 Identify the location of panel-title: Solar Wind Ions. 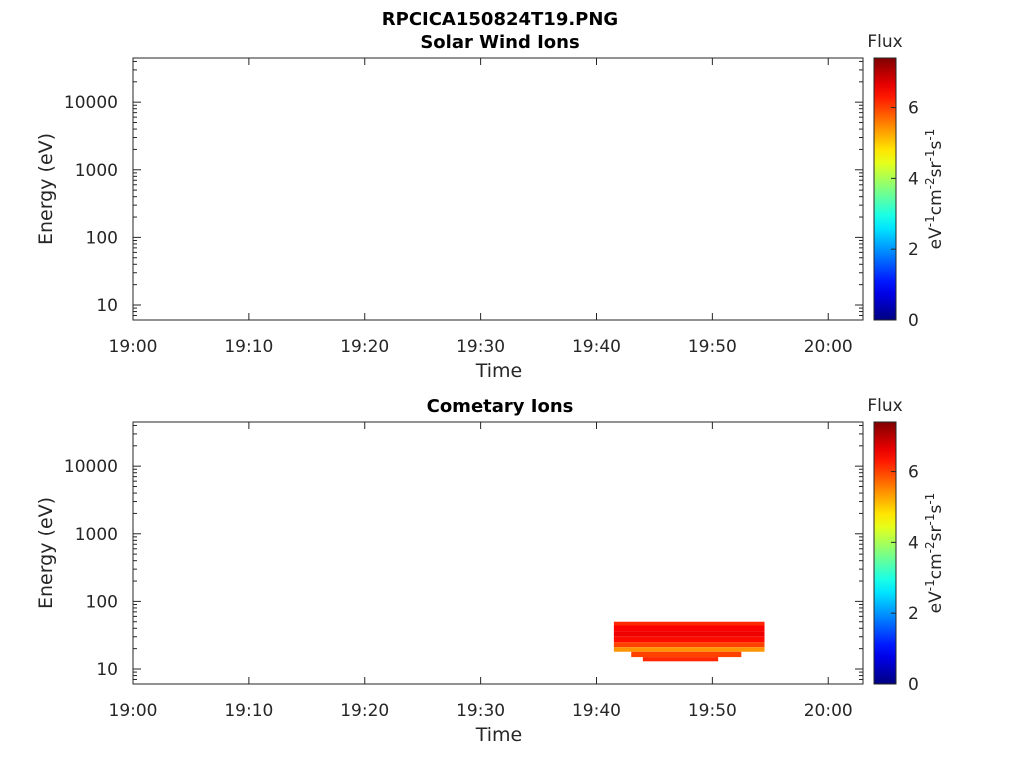
(499, 42).